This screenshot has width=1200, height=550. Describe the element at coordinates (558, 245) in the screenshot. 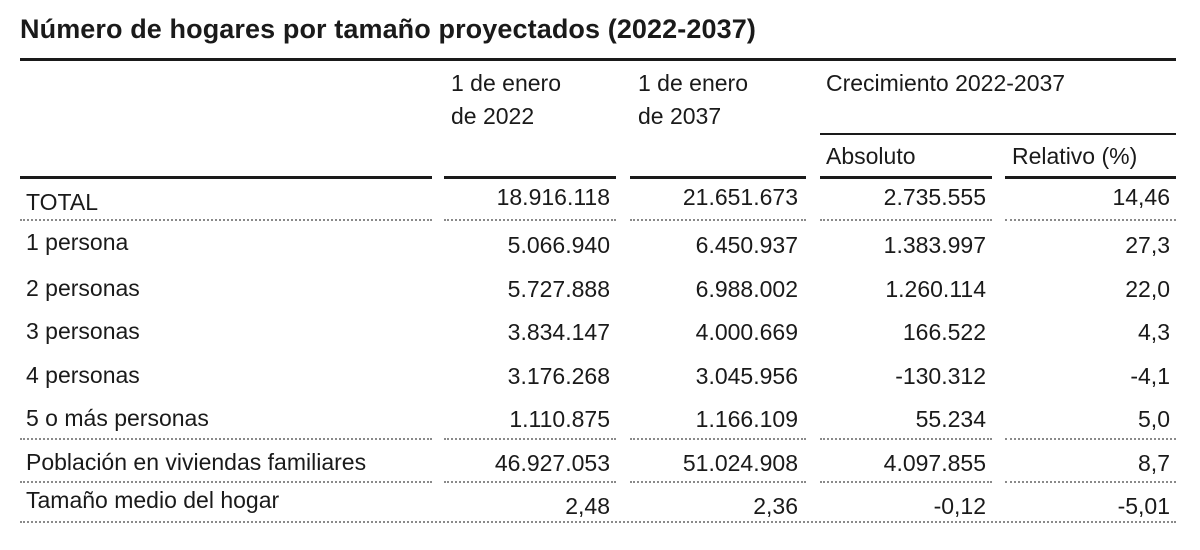

I see `cell-2022: 5.066.940` at that location.